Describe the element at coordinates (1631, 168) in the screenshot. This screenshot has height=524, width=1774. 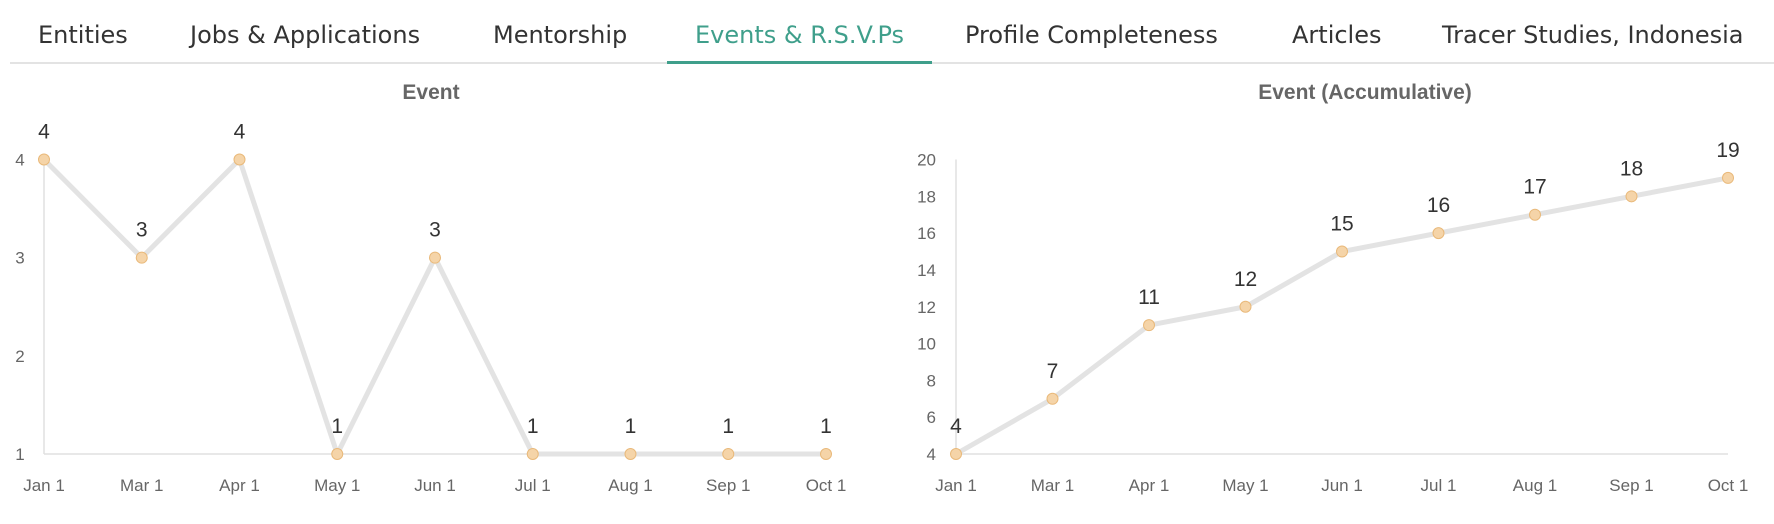
I see `data-label: 18` at that location.